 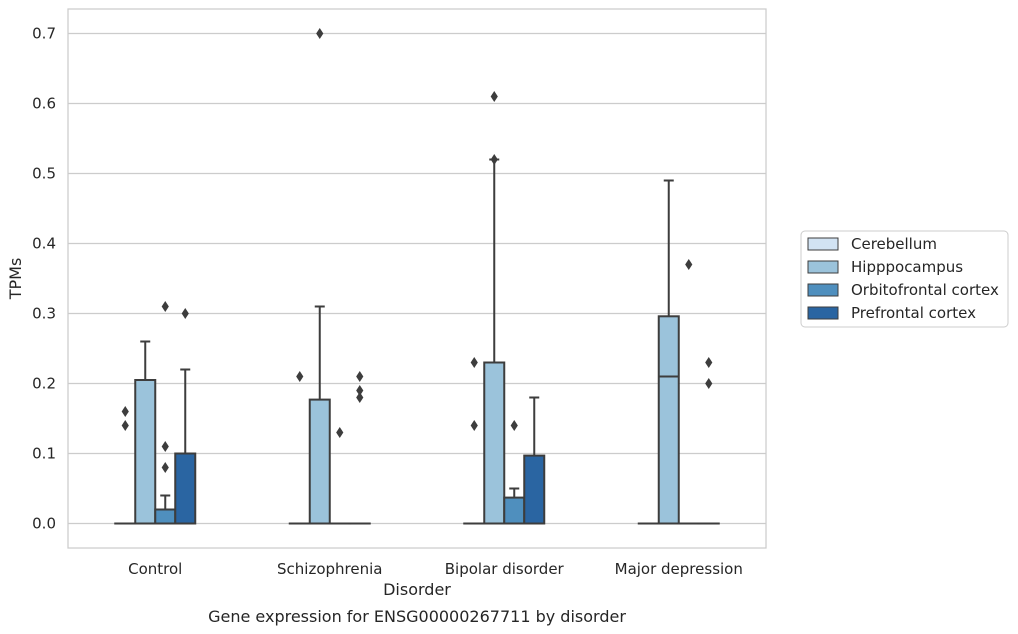 I want to click on y-tick-label: 0.7, so click(x=44, y=34).